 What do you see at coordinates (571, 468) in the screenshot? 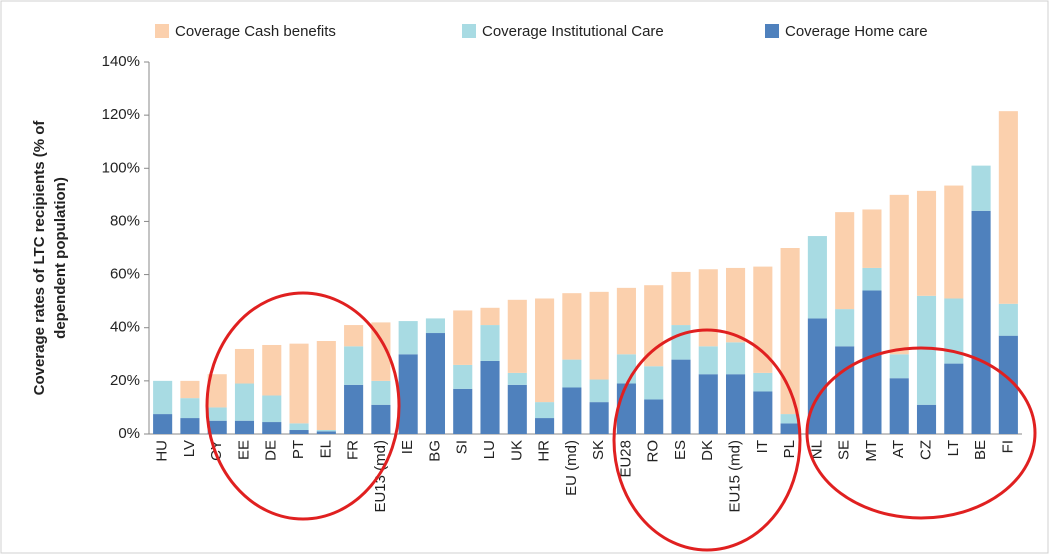
I see `x-tick-label: EU (md)` at bounding box center [571, 468].